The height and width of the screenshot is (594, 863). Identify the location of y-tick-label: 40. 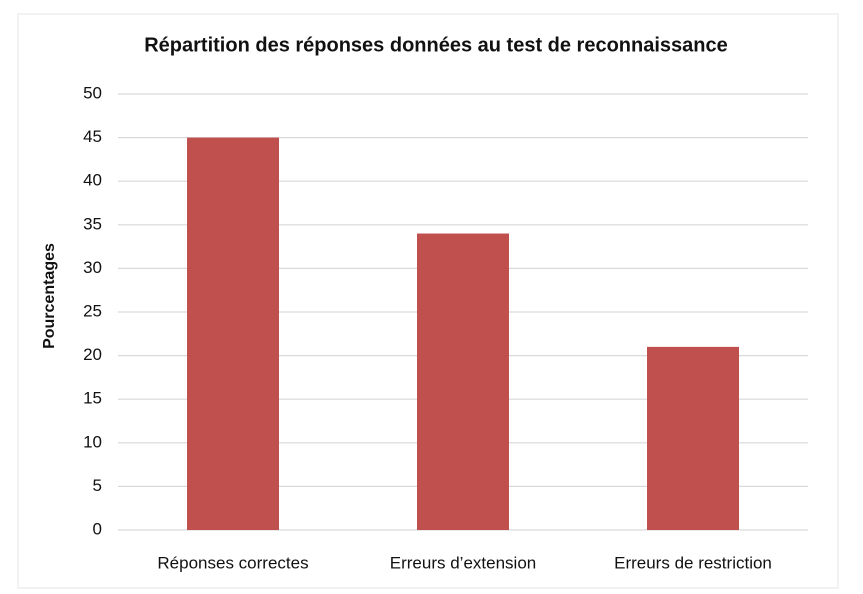
(92, 180).